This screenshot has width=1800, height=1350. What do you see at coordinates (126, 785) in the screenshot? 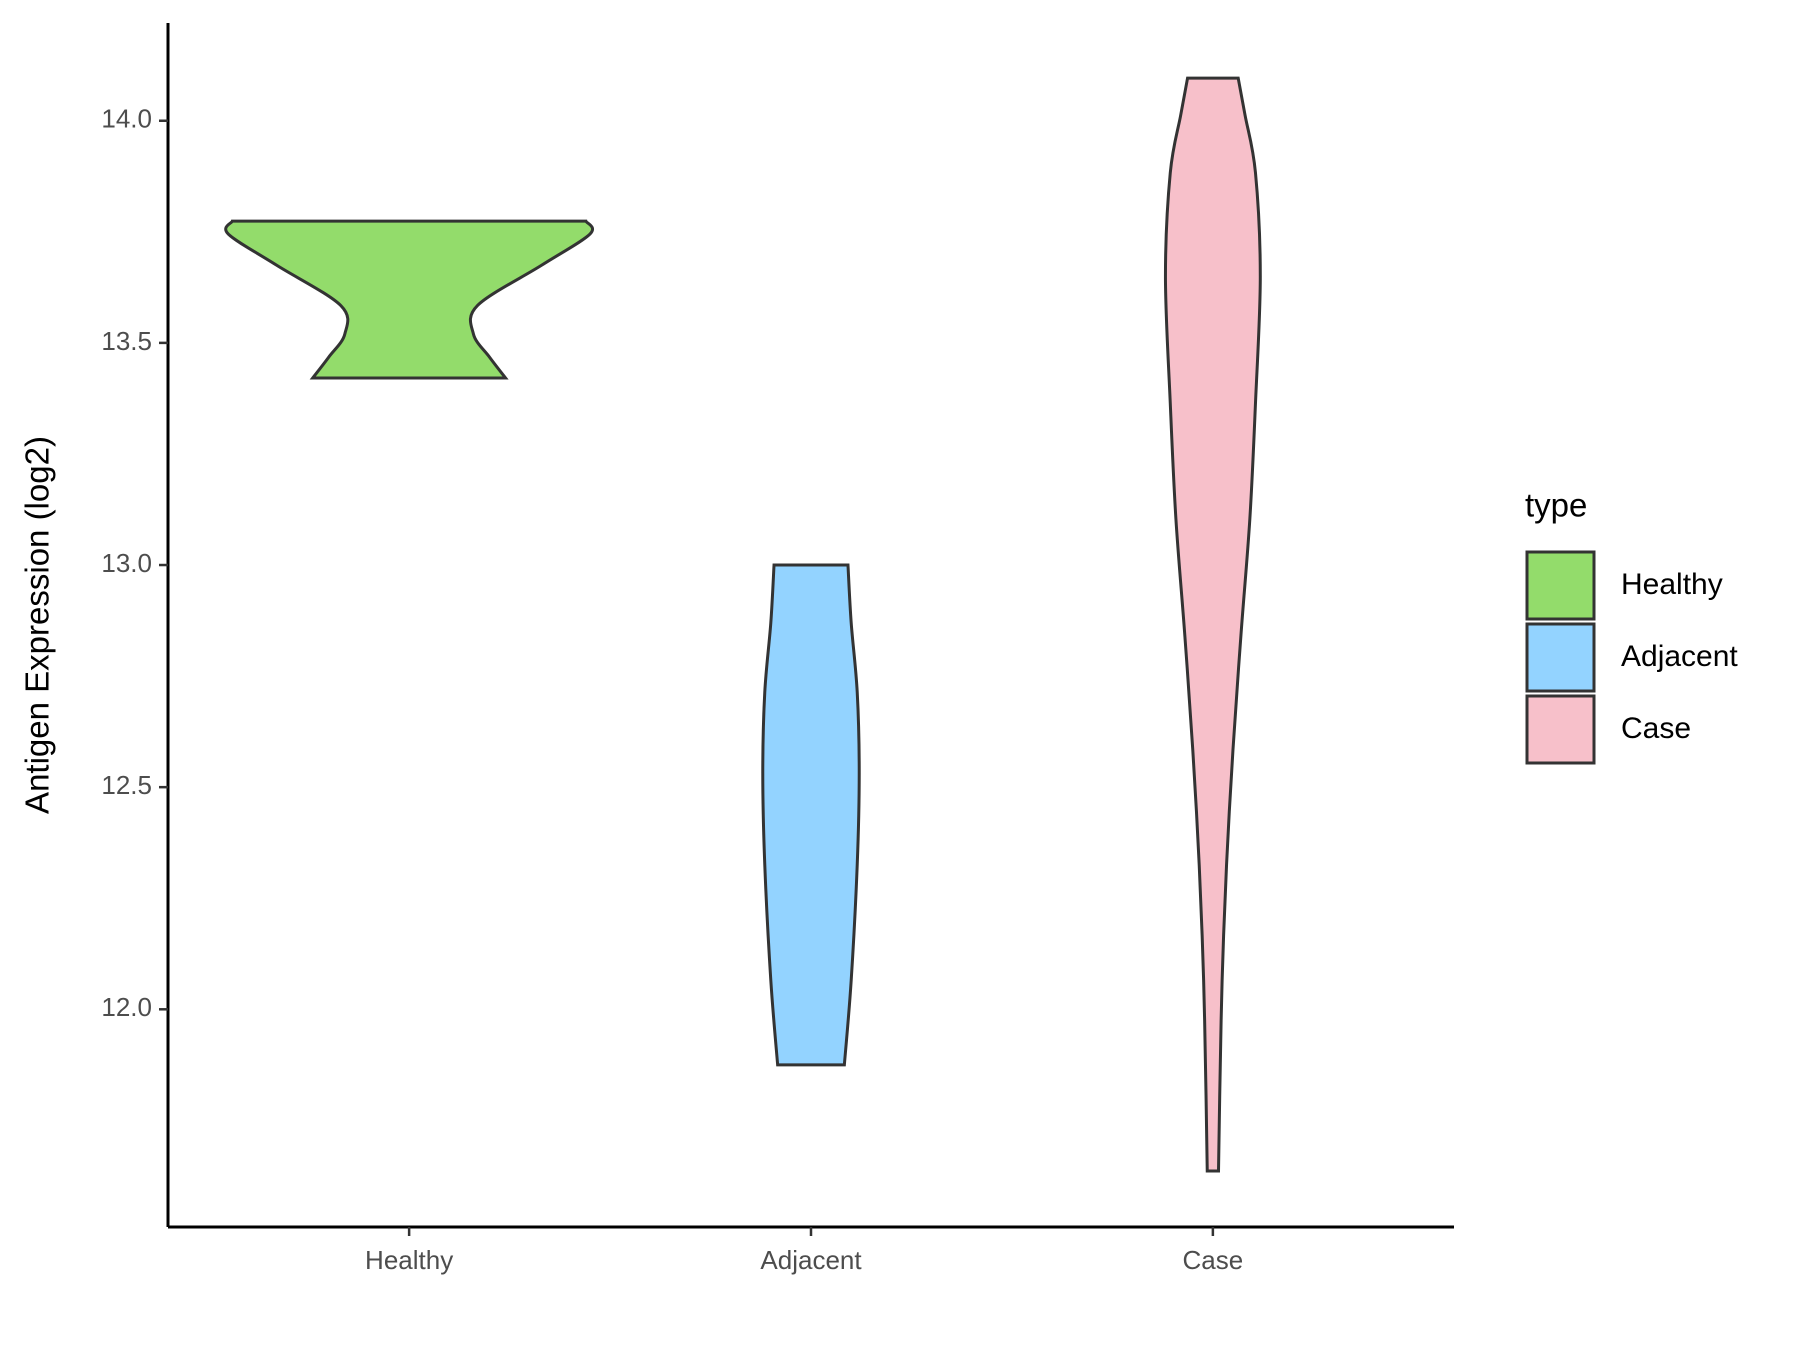
I see `y-tick-label: 12.5` at bounding box center [126, 785].